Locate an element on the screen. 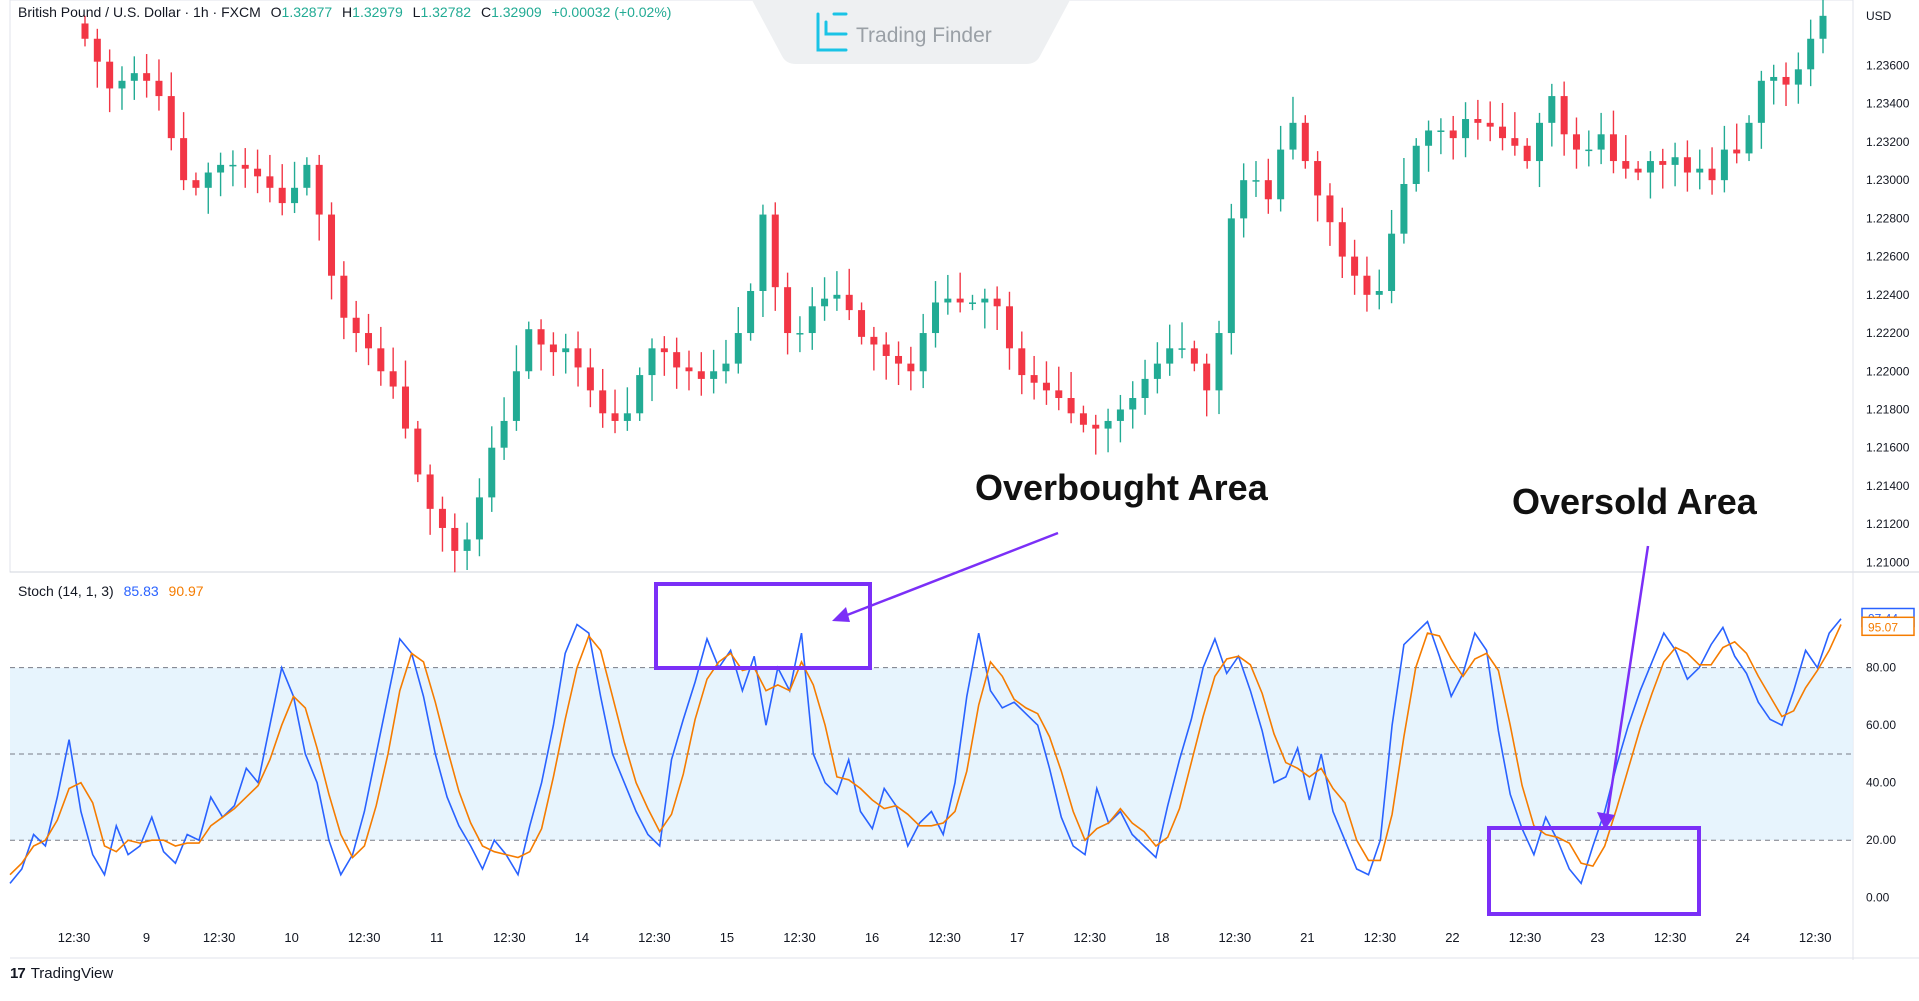 The image size is (1919, 1001). price-tick-label: 1.23600 is located at coordinates (1888, 66).